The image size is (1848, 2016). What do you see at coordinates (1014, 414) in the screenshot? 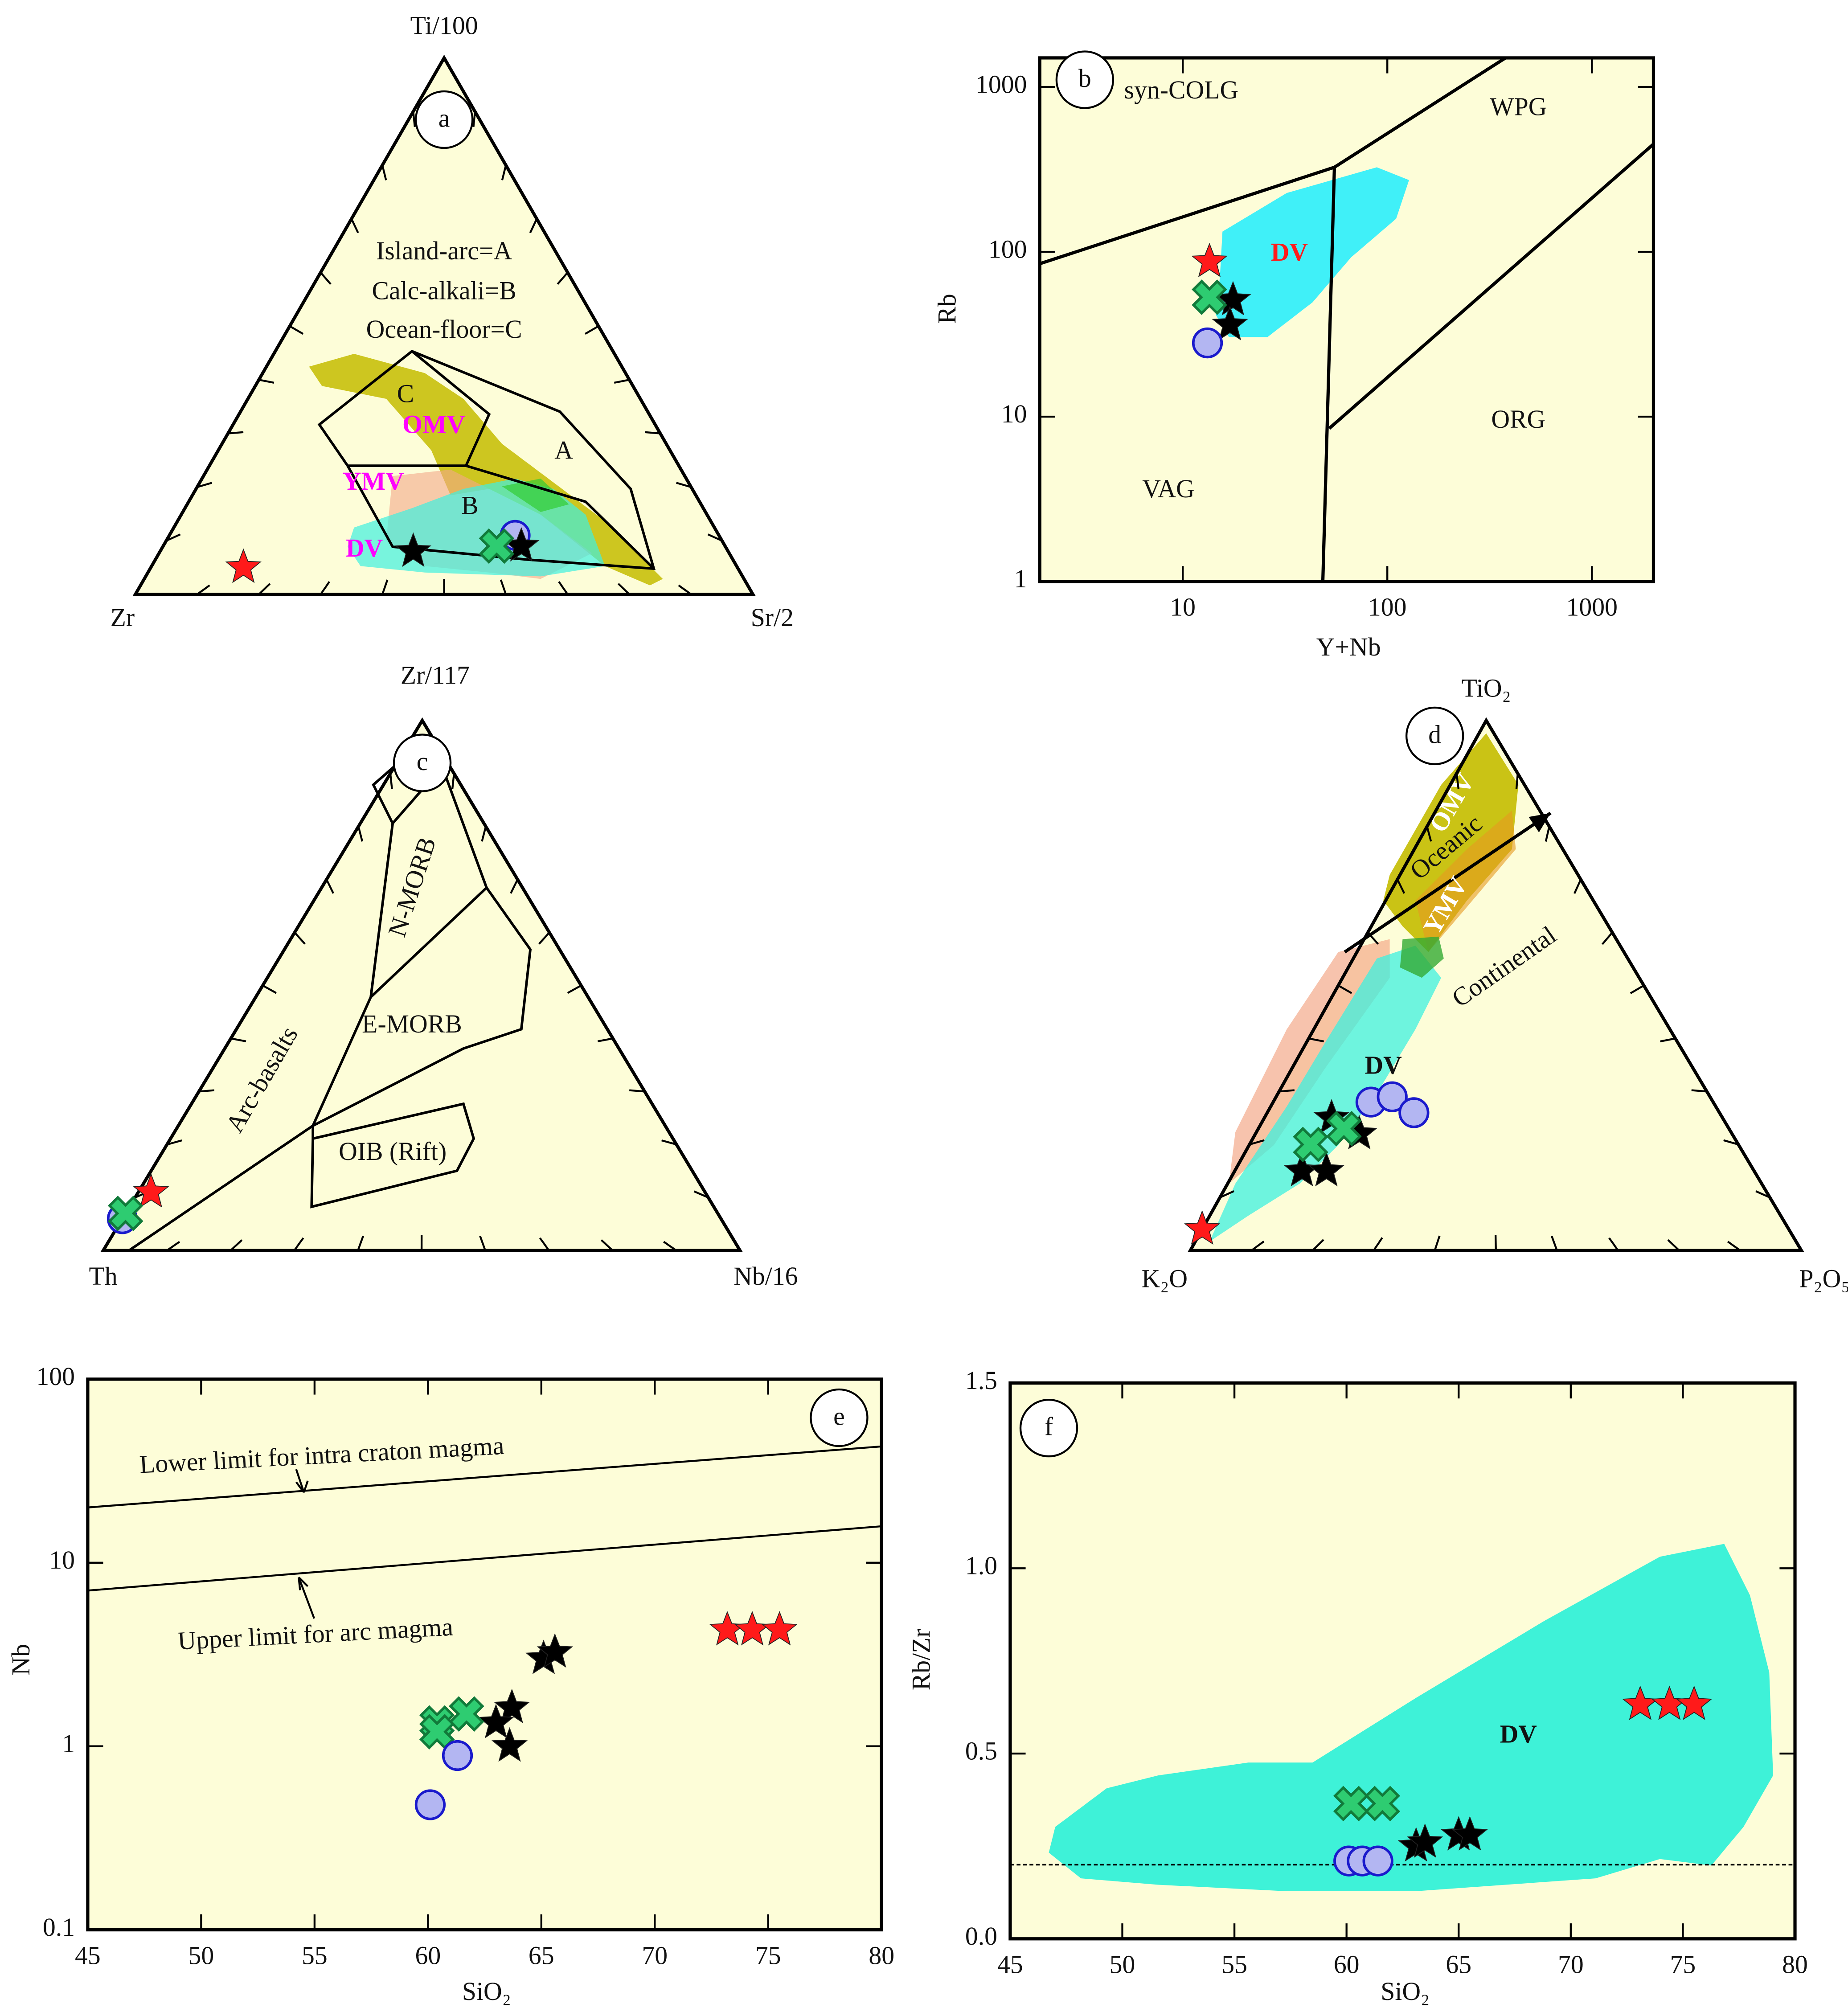
I see `y-tick-label: 10` at bounding box center [1014, 414].